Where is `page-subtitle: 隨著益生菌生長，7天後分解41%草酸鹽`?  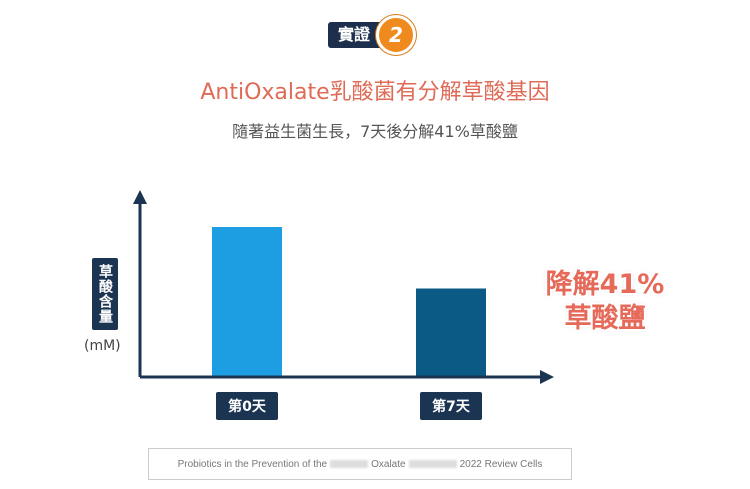
page-subtitle: 隨著益生菌生長，7天後分解41%草酸鹽 is located at coordinates (375, 131).